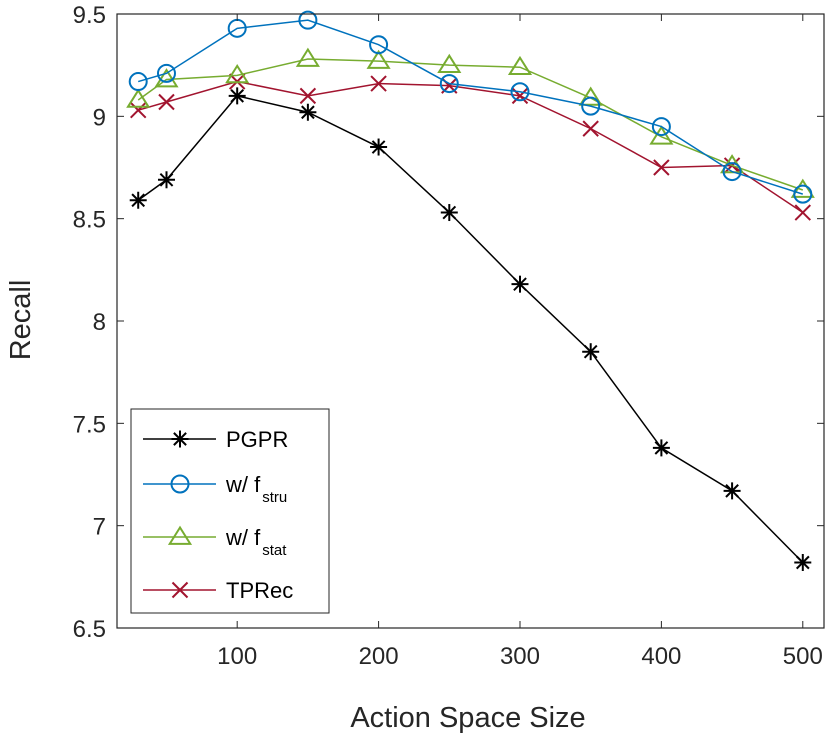 This screenshot has width=830, height=736. I want to click on x-tick-label: 100, so click(237, 656).